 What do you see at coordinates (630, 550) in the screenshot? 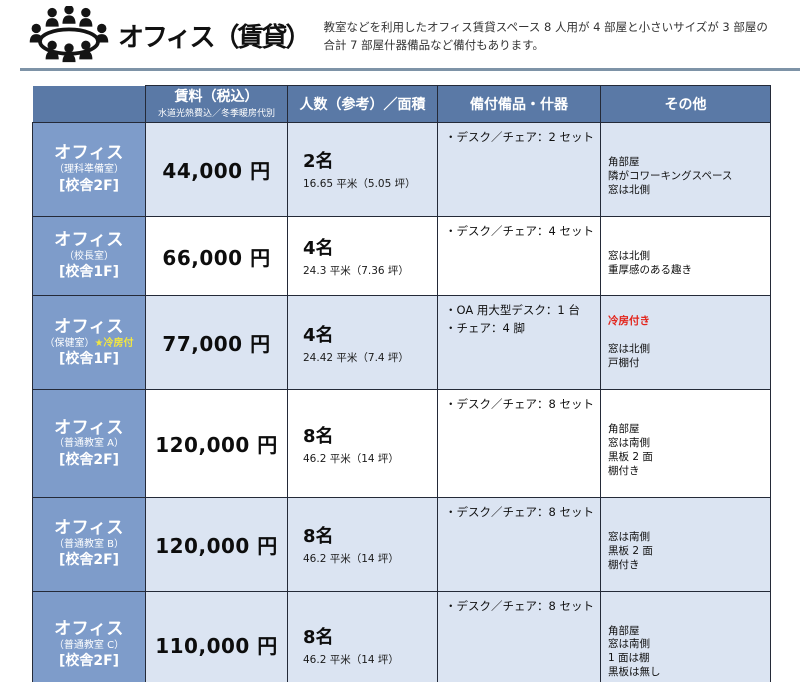
I see `other-notes: 窓は南側 黒板 2 面 棚付き` at bounding box center [630, 550].